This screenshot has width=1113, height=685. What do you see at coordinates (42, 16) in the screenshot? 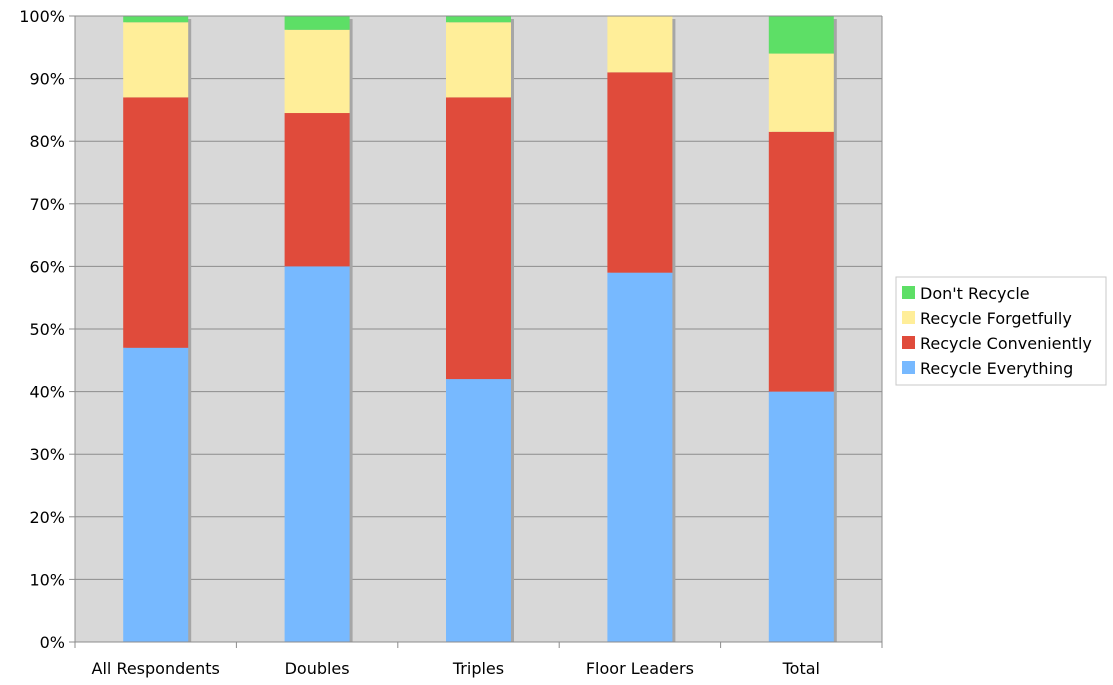
I see `y-tick-label: 100%` at bounding box center [42, 16].